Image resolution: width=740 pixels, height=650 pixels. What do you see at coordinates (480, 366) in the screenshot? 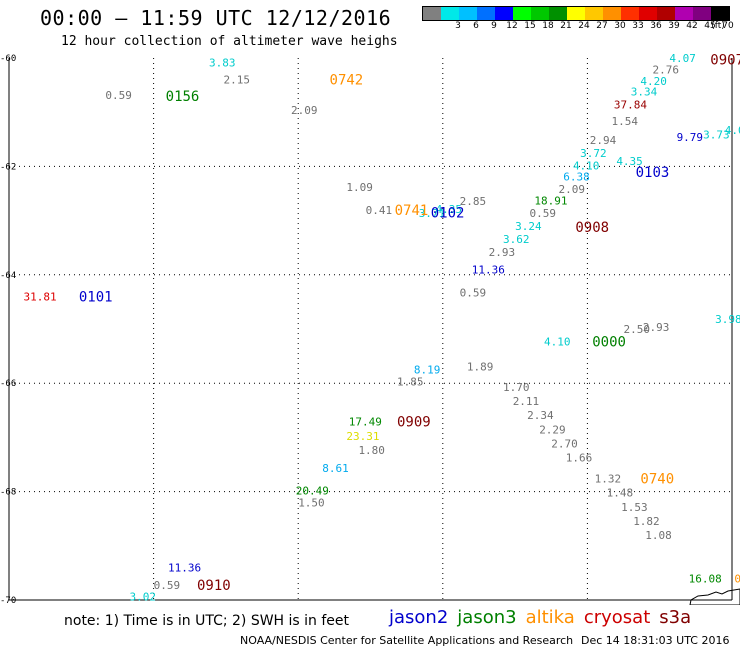
I see `wave-height-value: 1.89` at bounding box center [480, 366].